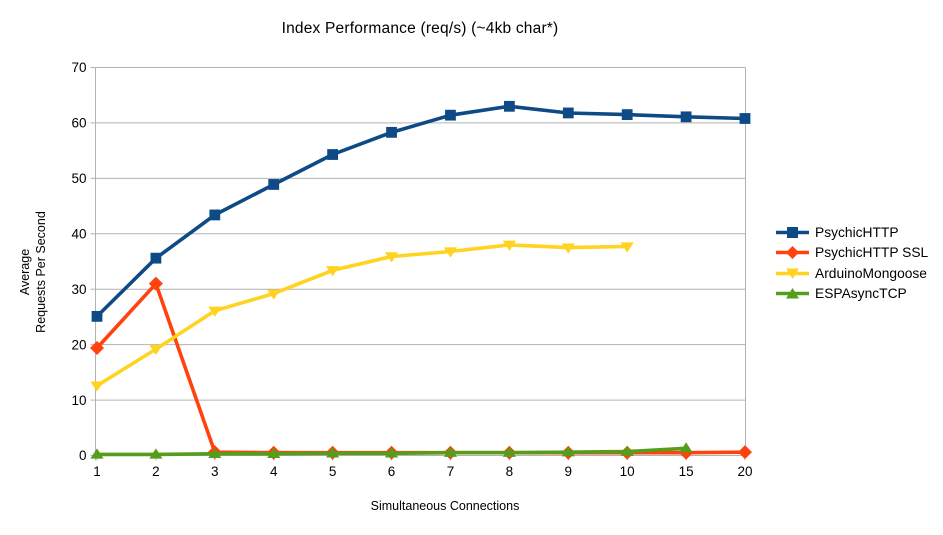 The height and width of the screenshot is (535, 943). Describe the element at coordinates (78, 233) in the screenshot. I see `y-tick-label: 40` at that location.